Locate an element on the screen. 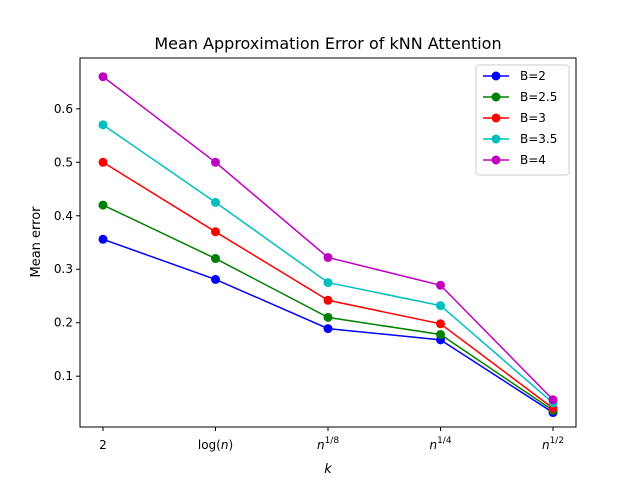 Image resolution: width=640 pixels, height=480 pixels. x-tick-label: 2 is located at coordinates (103, 445).